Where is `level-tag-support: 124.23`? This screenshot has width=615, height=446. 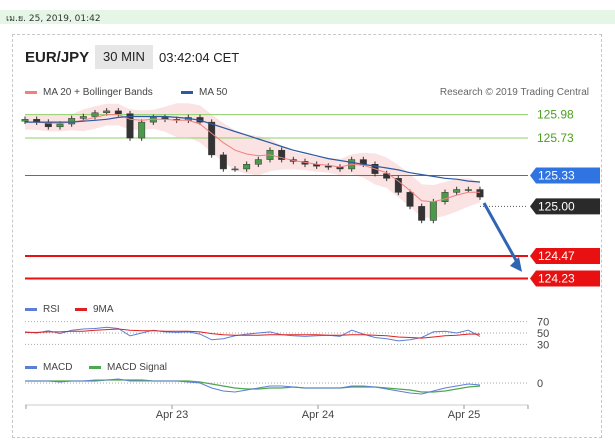
level-tag-support: 124.23 is located at coordinates (565, 278).